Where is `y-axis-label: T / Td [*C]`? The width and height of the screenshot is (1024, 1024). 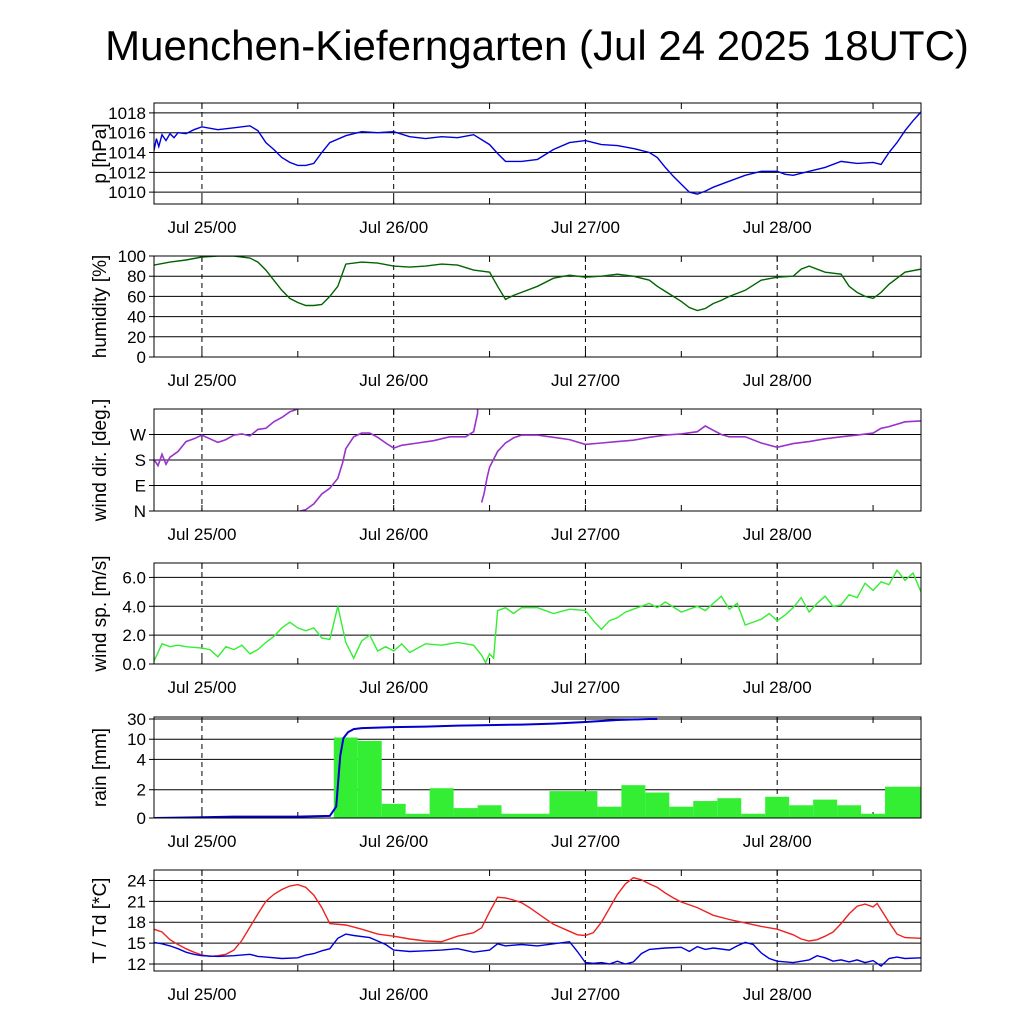
y-axis-label: T / Td [*C] is located at coordinates (100, 921).